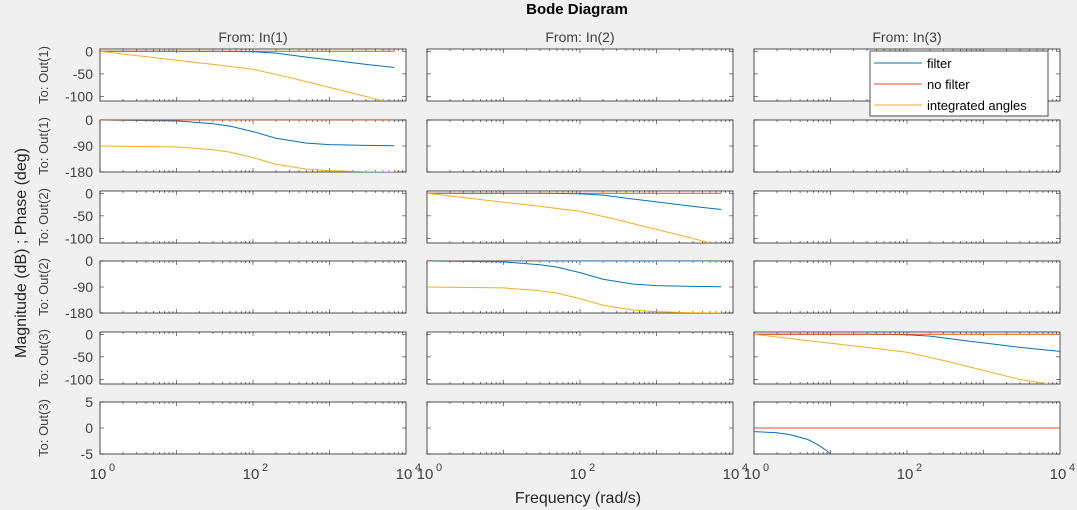 Image resolution: width=1077 pixels, height=510 pixels. Describe the element at coordinates (578, 498) in the screenshot. I see `x-axis-label: Frequency (rad/s)` at that location.